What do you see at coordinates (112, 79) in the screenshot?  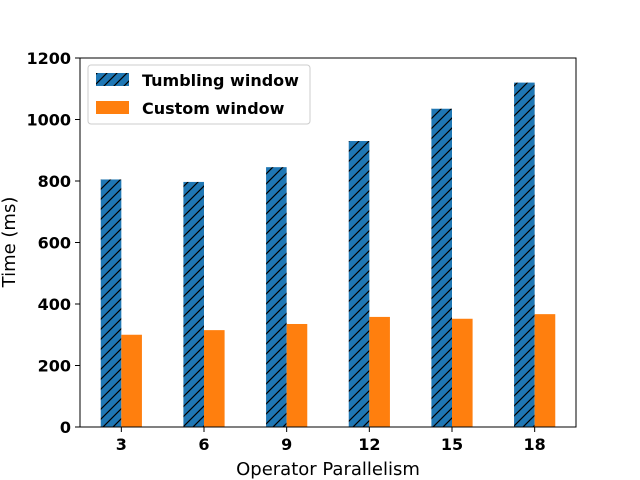 I see `legend-swatch-tumbling-window` at bounding box center [112, 79].